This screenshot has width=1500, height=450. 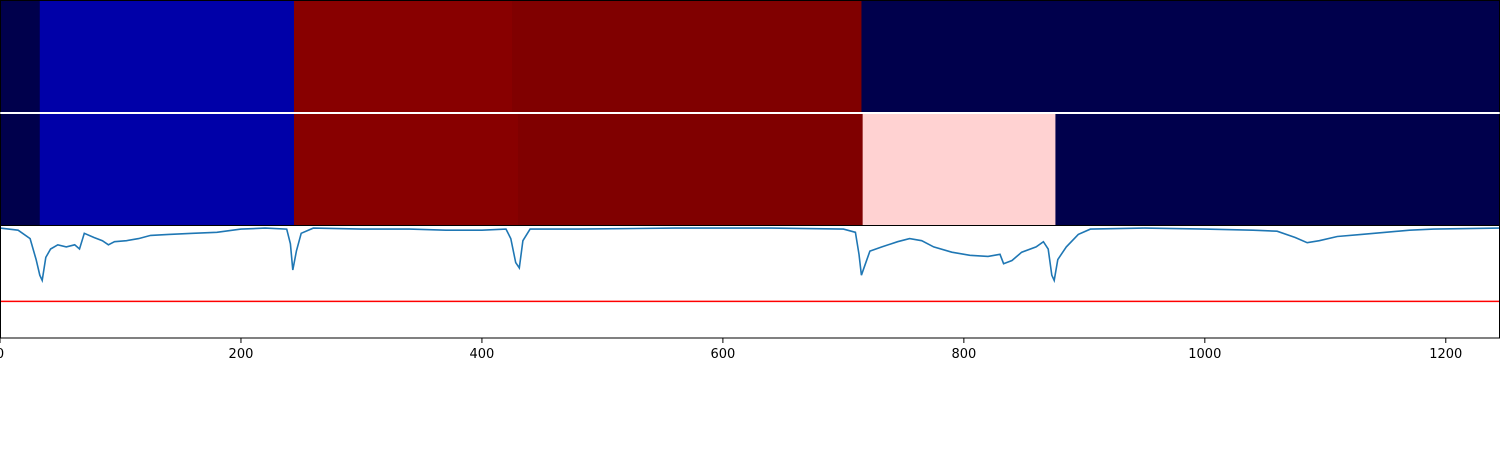 I want to click on heatmap-cell-row2-seg3, so click(x=406, y=169).